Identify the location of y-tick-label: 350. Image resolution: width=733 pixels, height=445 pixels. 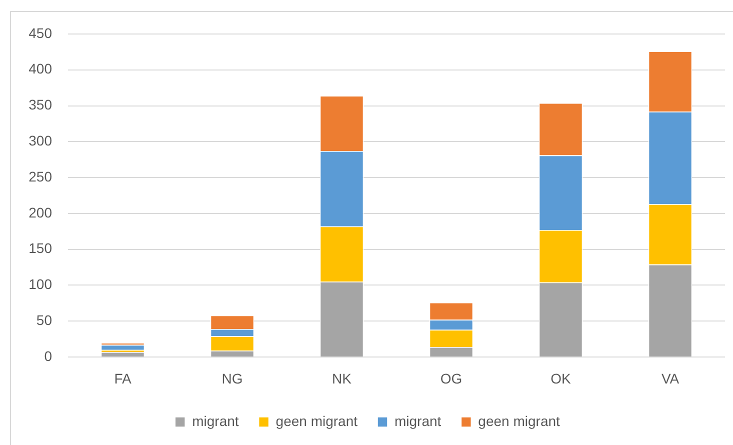
(40, 104).